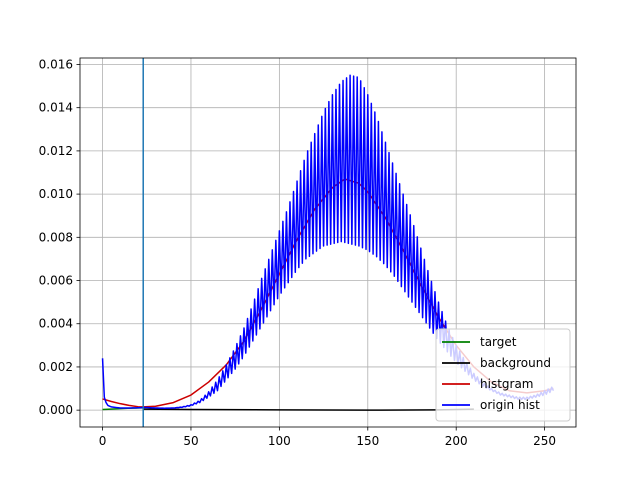 Image resolution: width=640 pixels, height=480 pixels. I want to click on y-tick-label-2: 0.004, so click(56, 324).